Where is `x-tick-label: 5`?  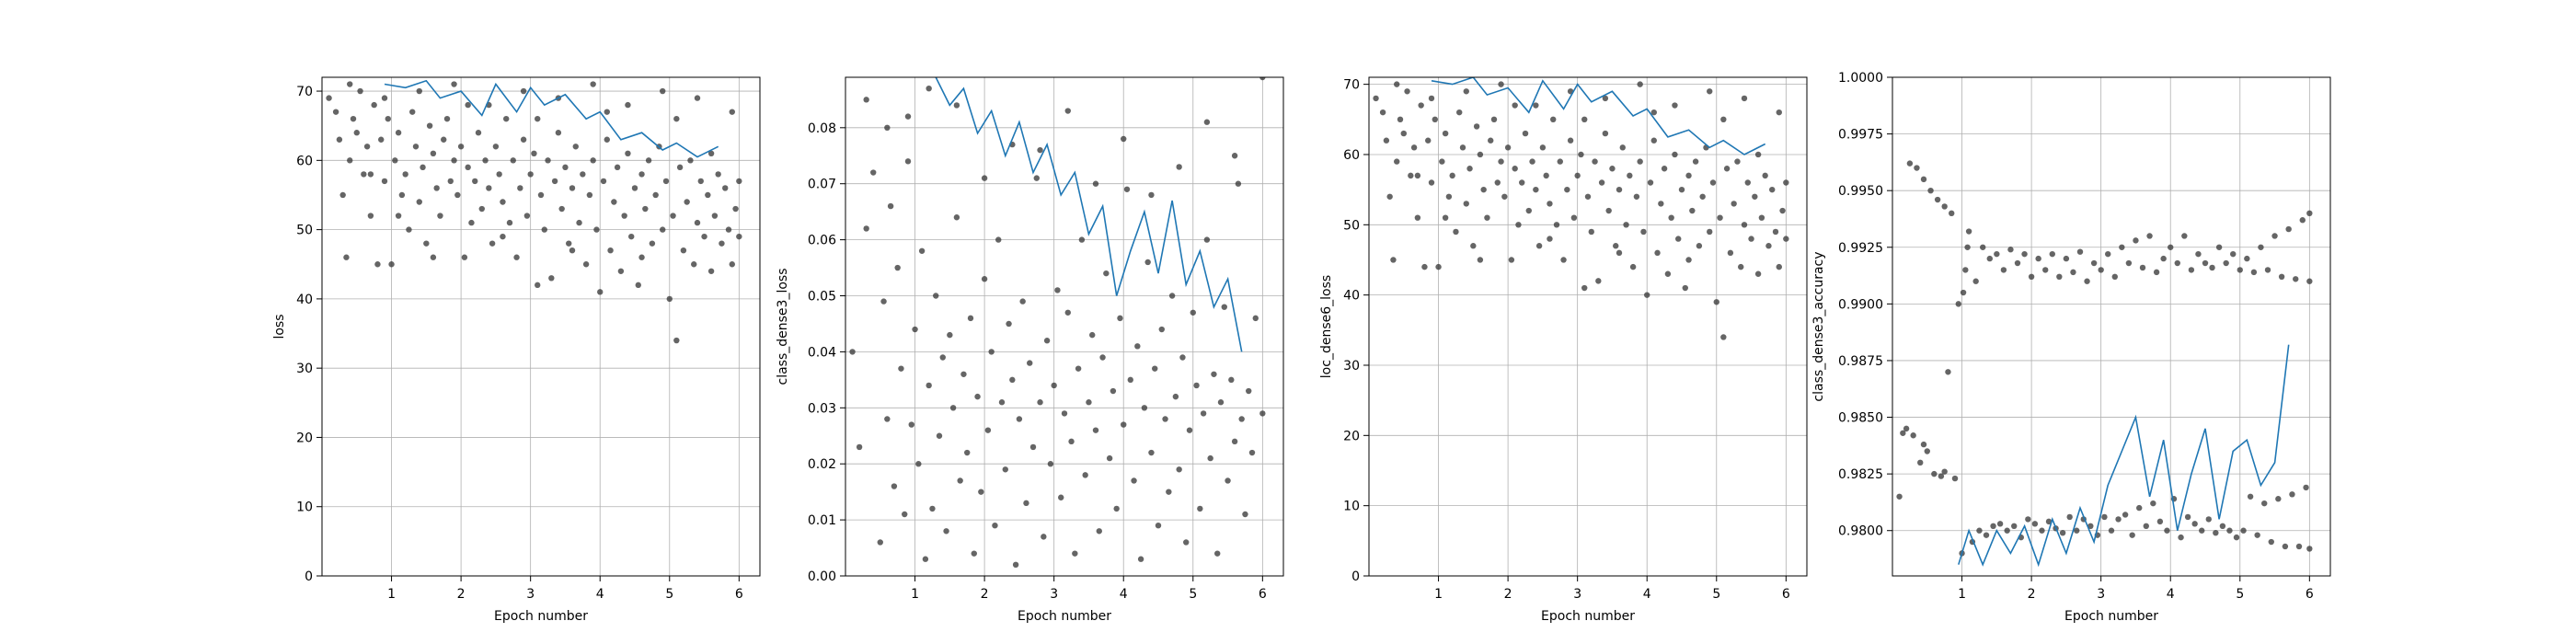
x-tick-label: 5 is located at coordinates (2240, 594).